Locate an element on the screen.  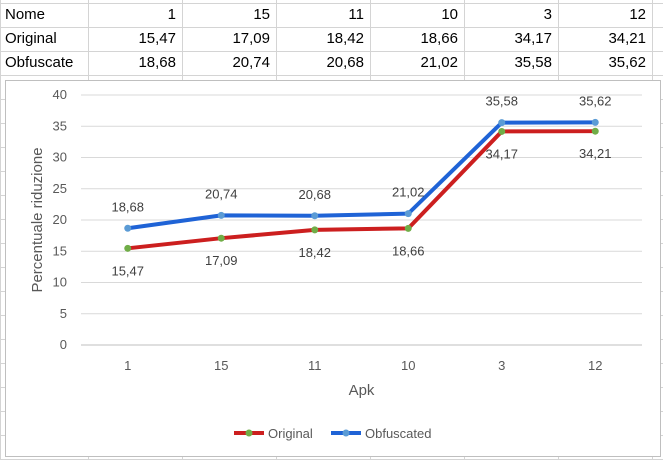
table-cell: 34,17 is located at coordinates (533, 38).